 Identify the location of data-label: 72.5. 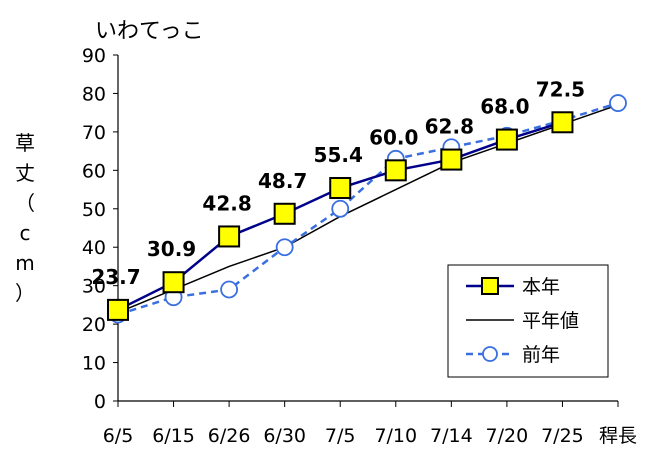
(560, 89).